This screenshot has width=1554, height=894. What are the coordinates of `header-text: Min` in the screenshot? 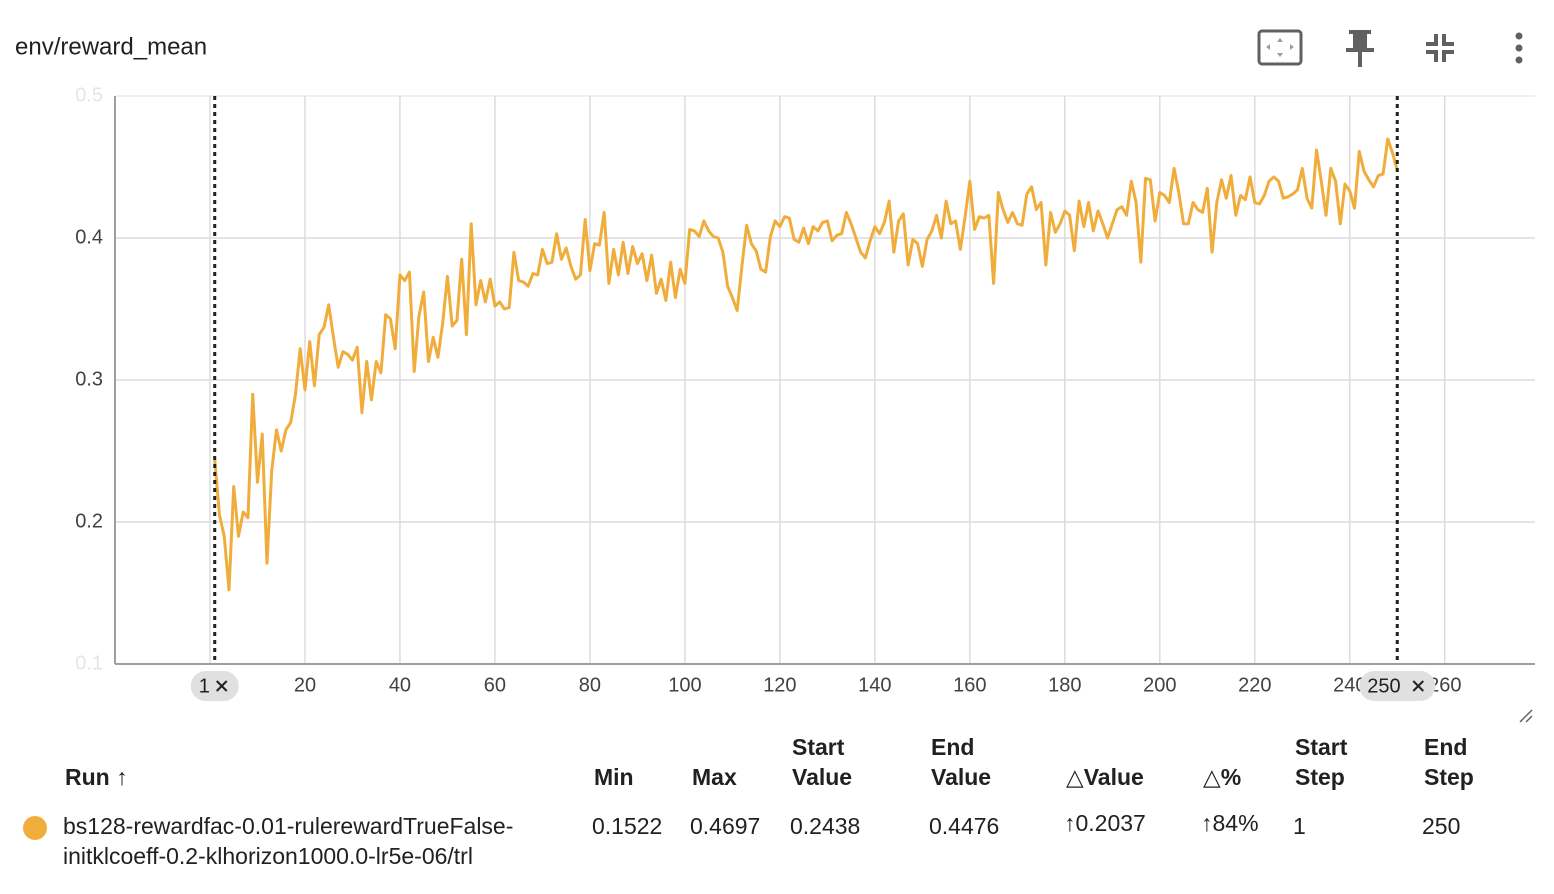 It's located at (614, 777).